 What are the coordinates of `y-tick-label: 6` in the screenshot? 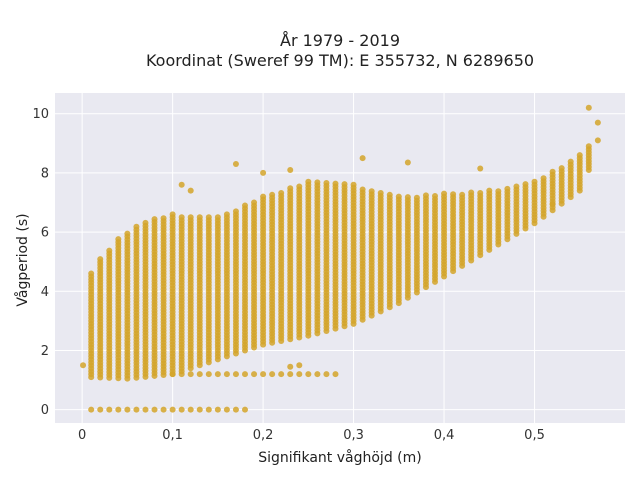 It's located at (45, 233).